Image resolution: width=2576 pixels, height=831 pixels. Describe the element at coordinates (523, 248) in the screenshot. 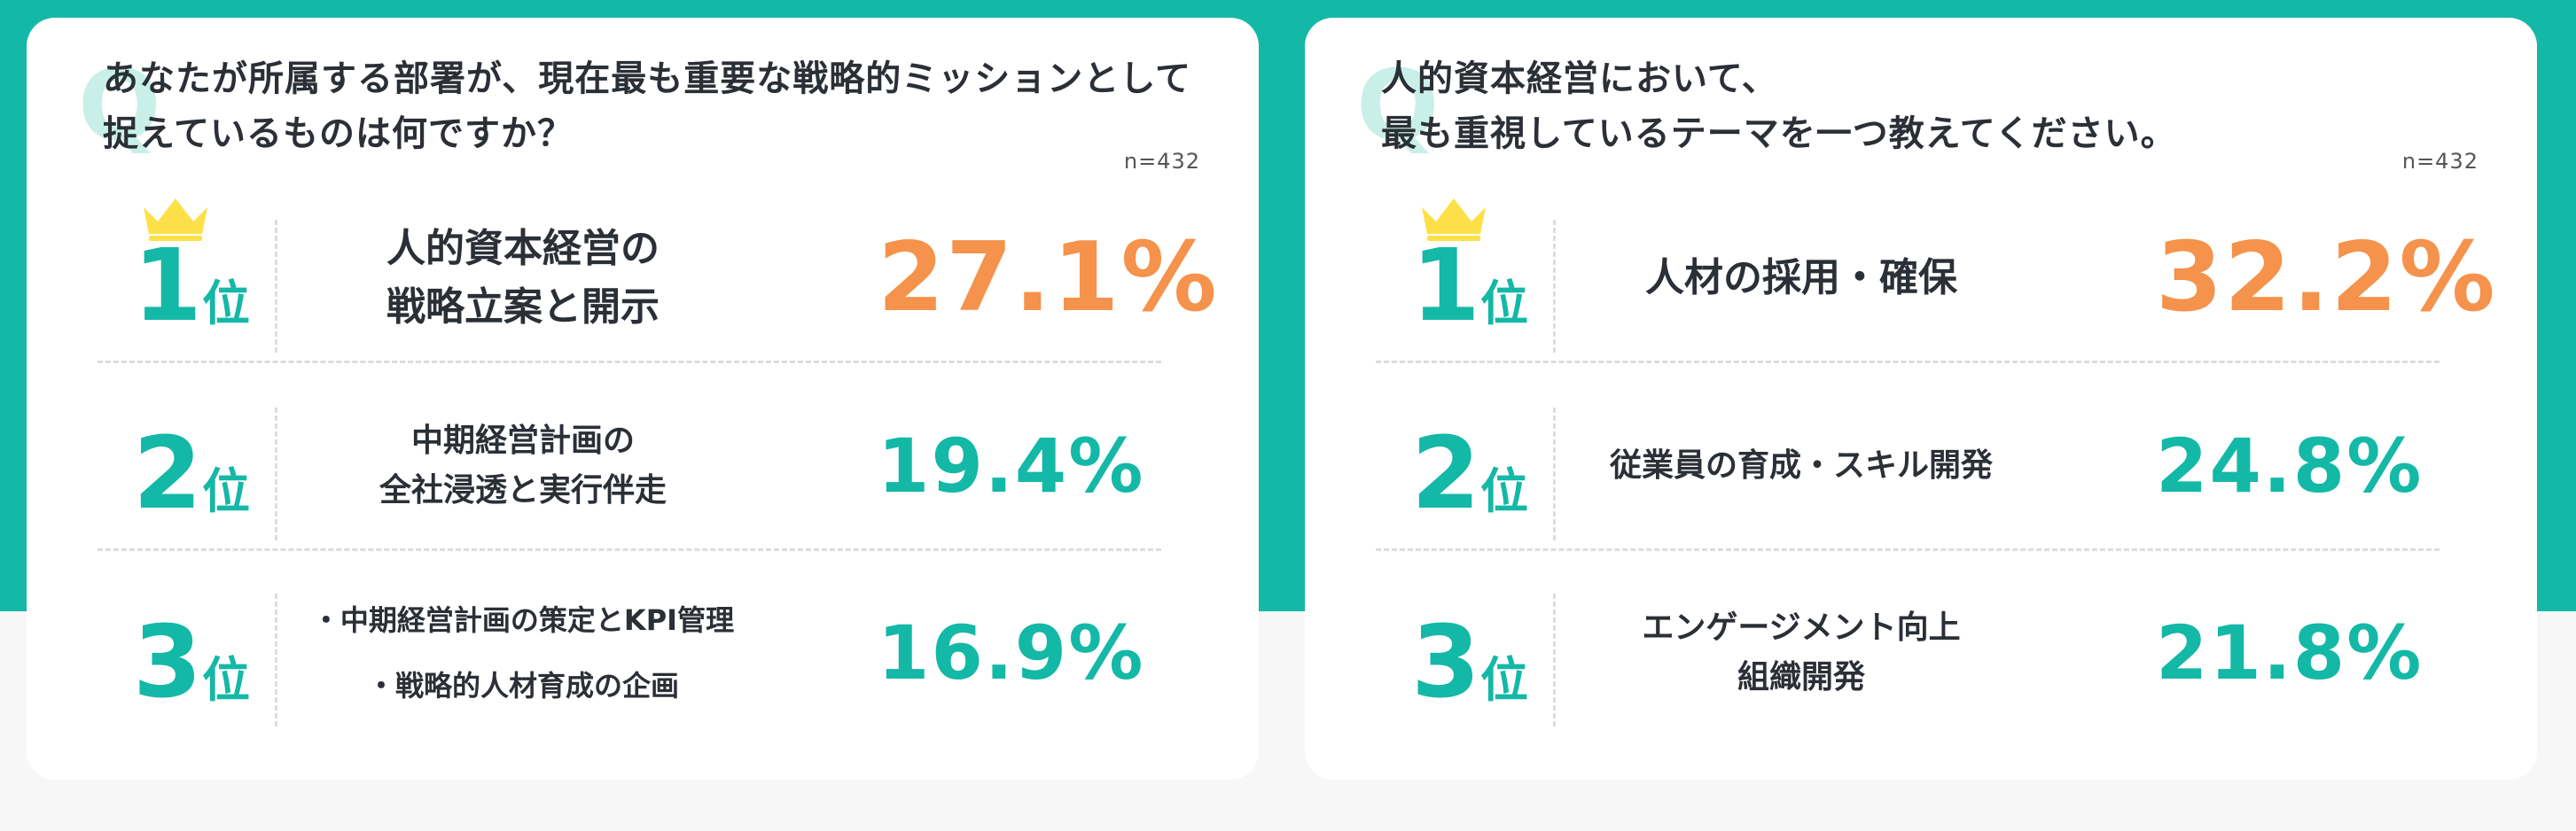

I see `answer-line: 人的資本経営の` at that location.